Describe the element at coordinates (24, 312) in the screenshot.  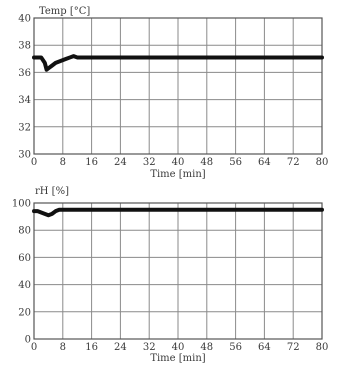
I see `y-tick-label: 20` at that location.